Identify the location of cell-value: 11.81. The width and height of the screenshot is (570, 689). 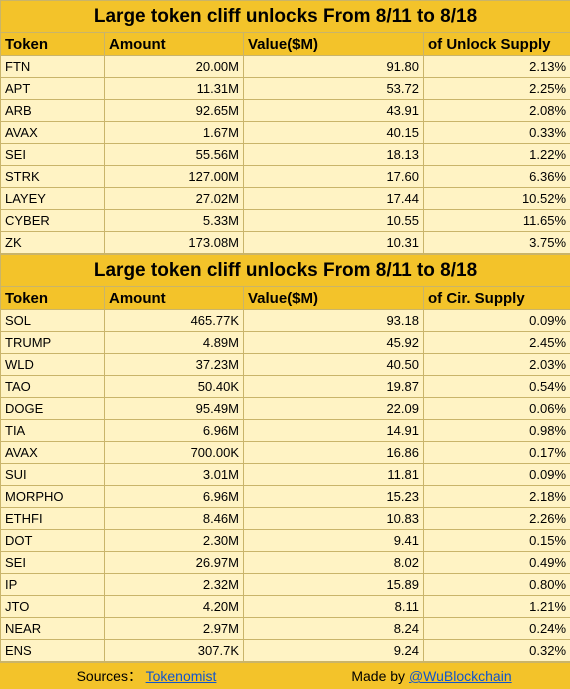
(334, 475).